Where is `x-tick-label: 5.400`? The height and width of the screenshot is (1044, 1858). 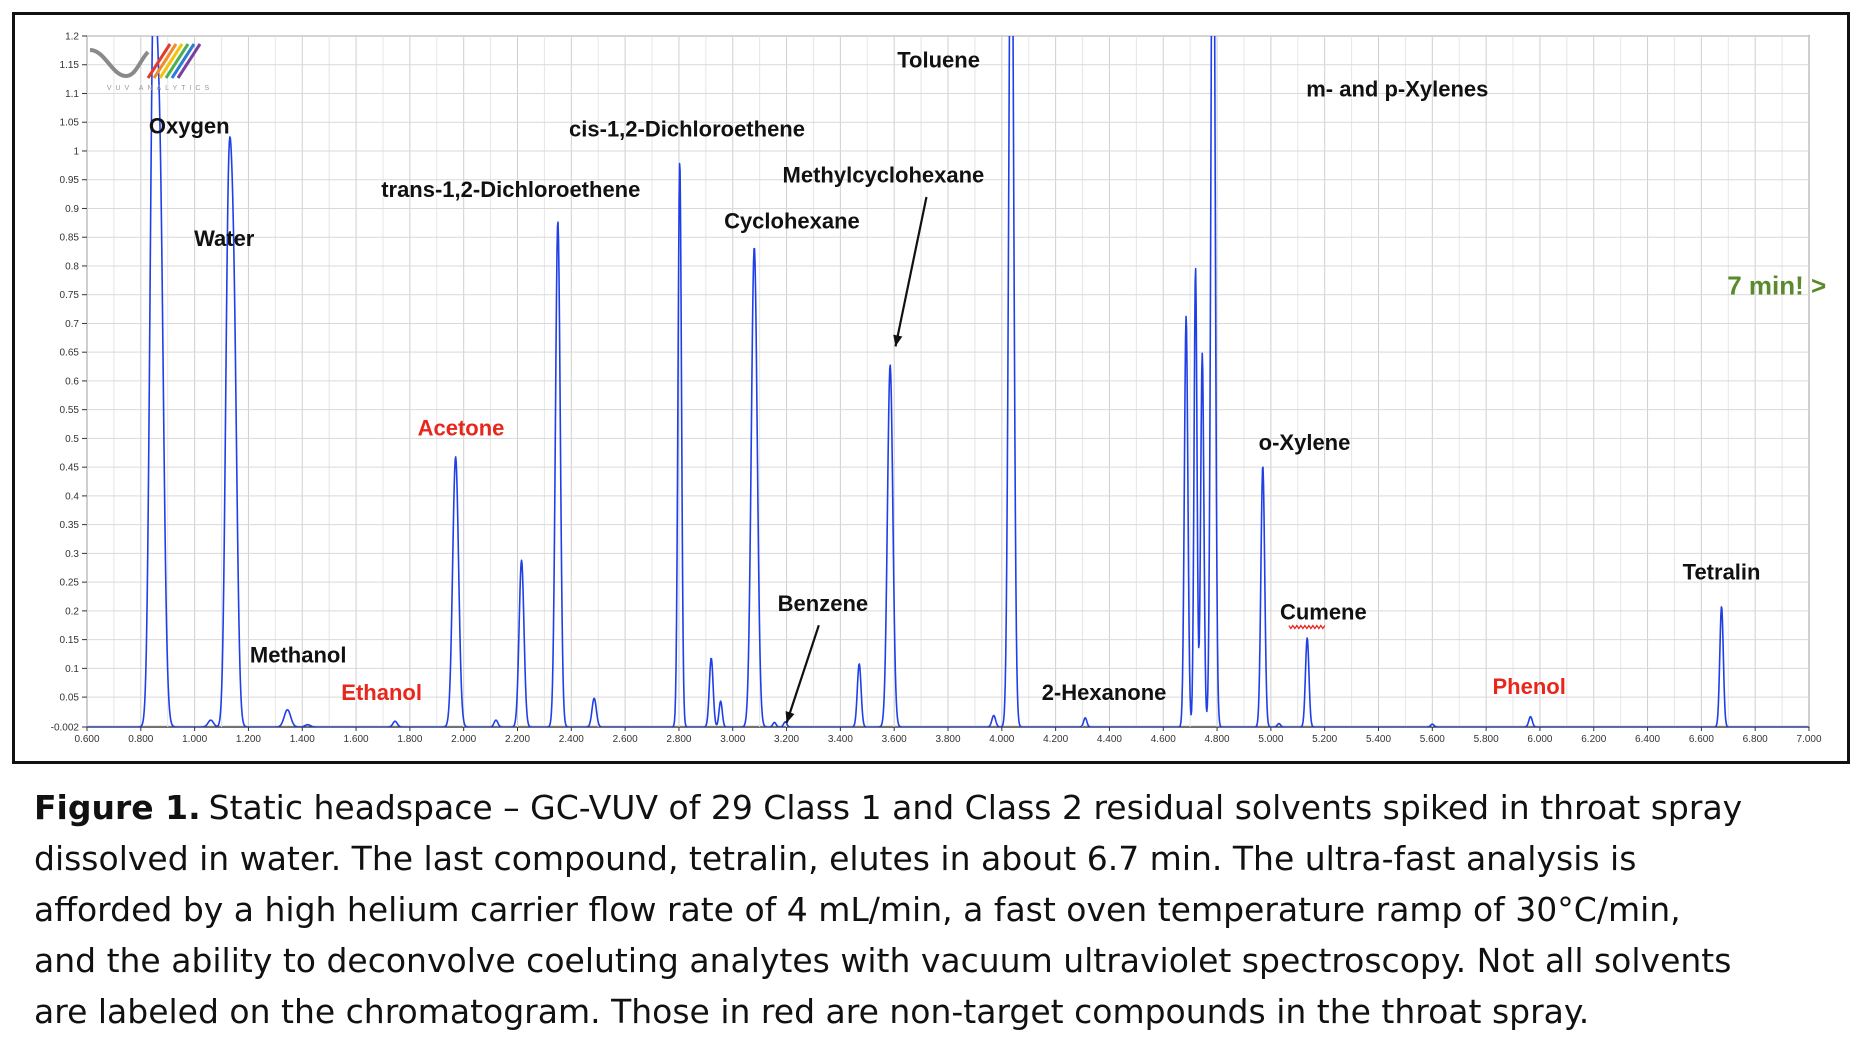 x-tick-label: 5.400 is located at coordinates (1378, 739).